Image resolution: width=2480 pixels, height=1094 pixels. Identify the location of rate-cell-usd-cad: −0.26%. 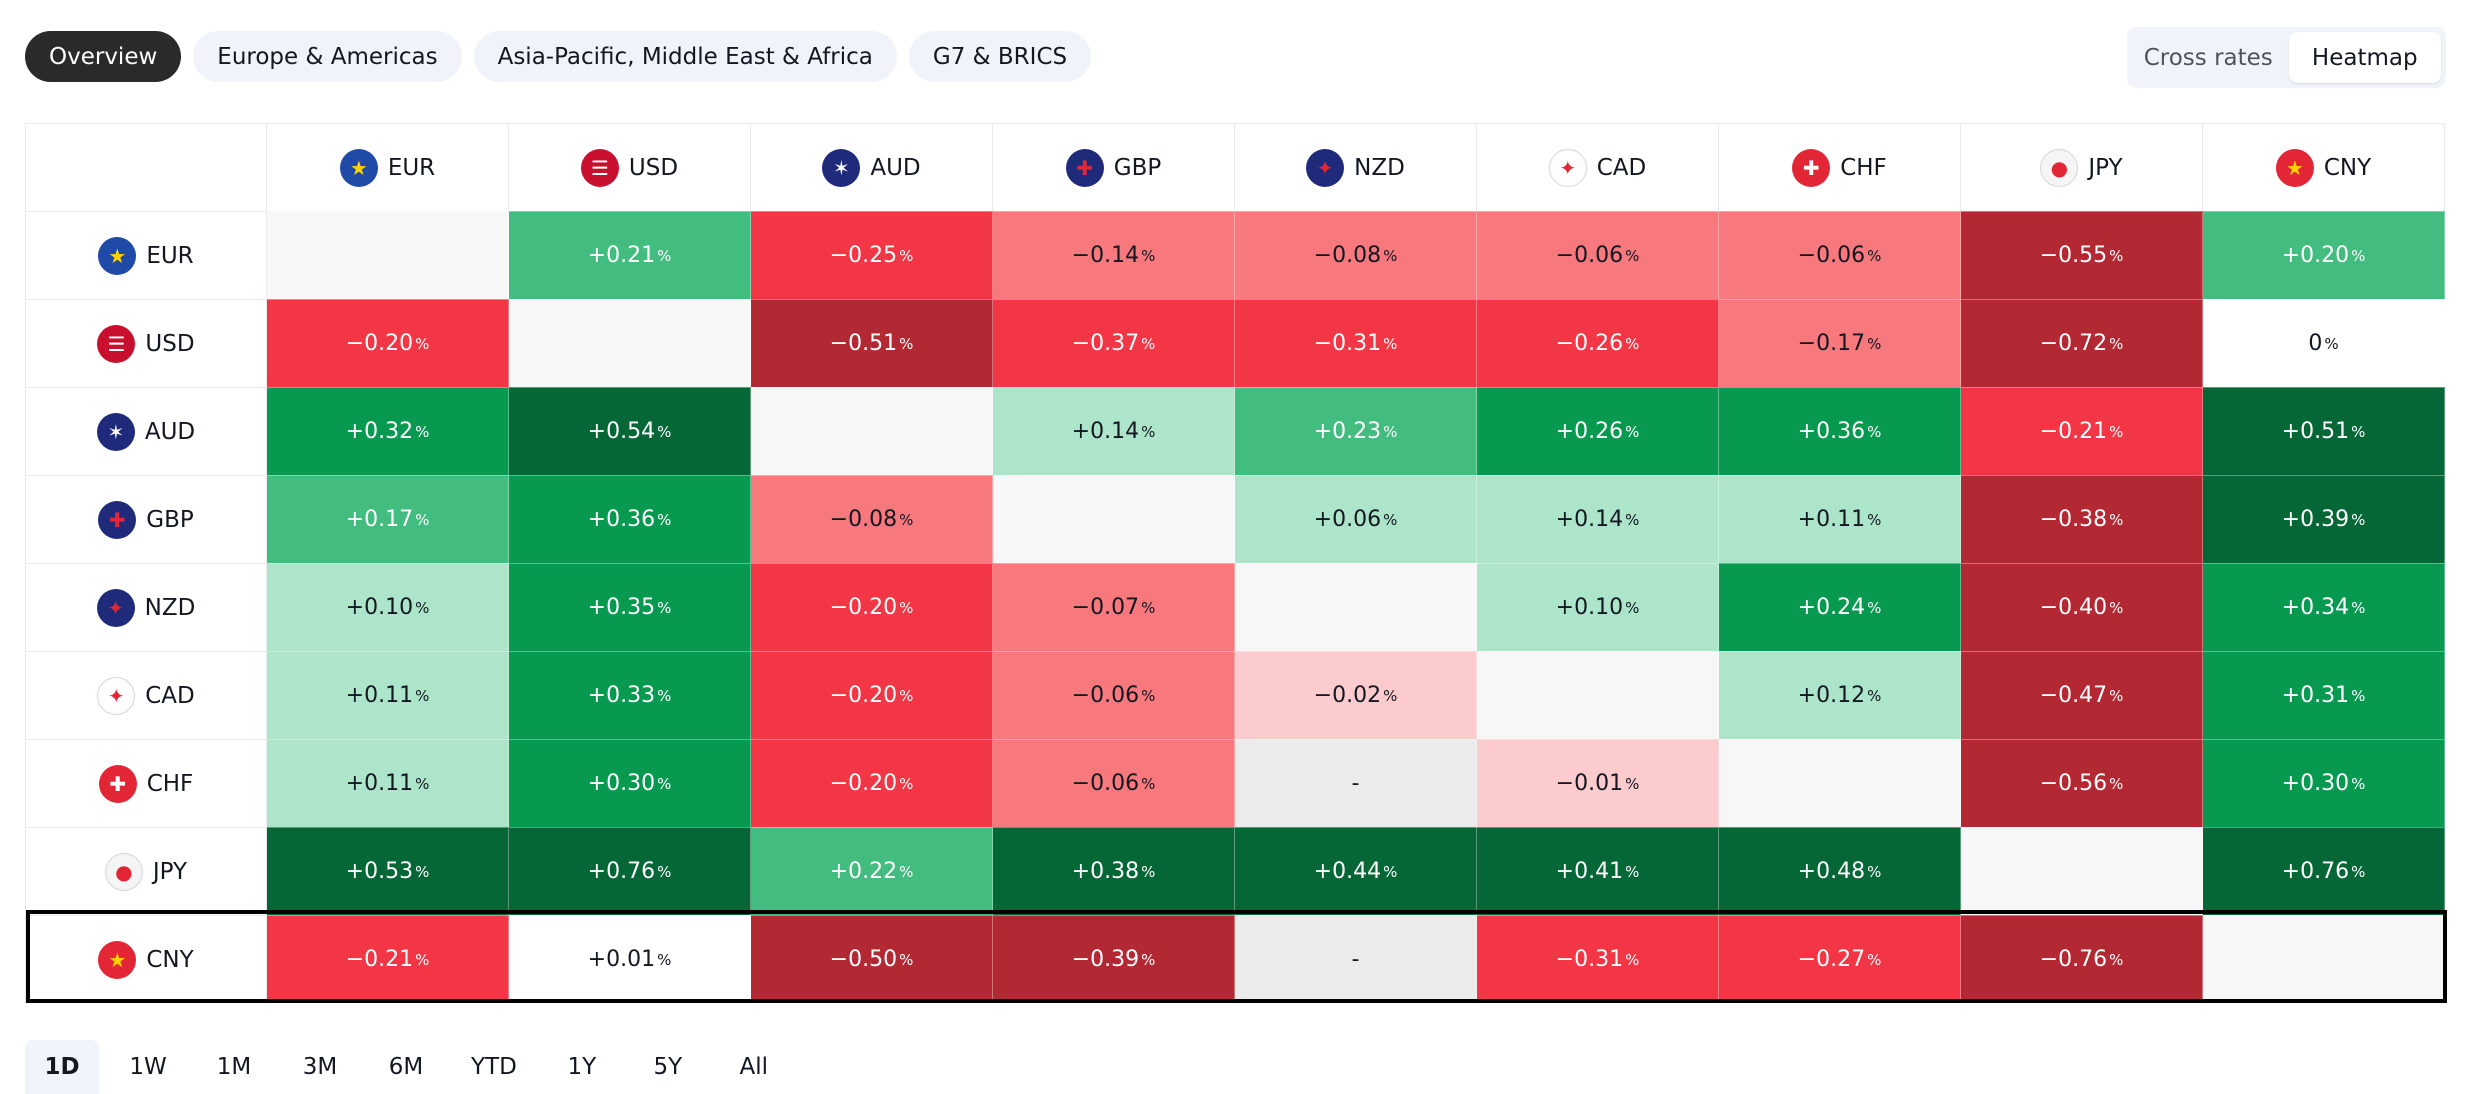
(1598, 343).